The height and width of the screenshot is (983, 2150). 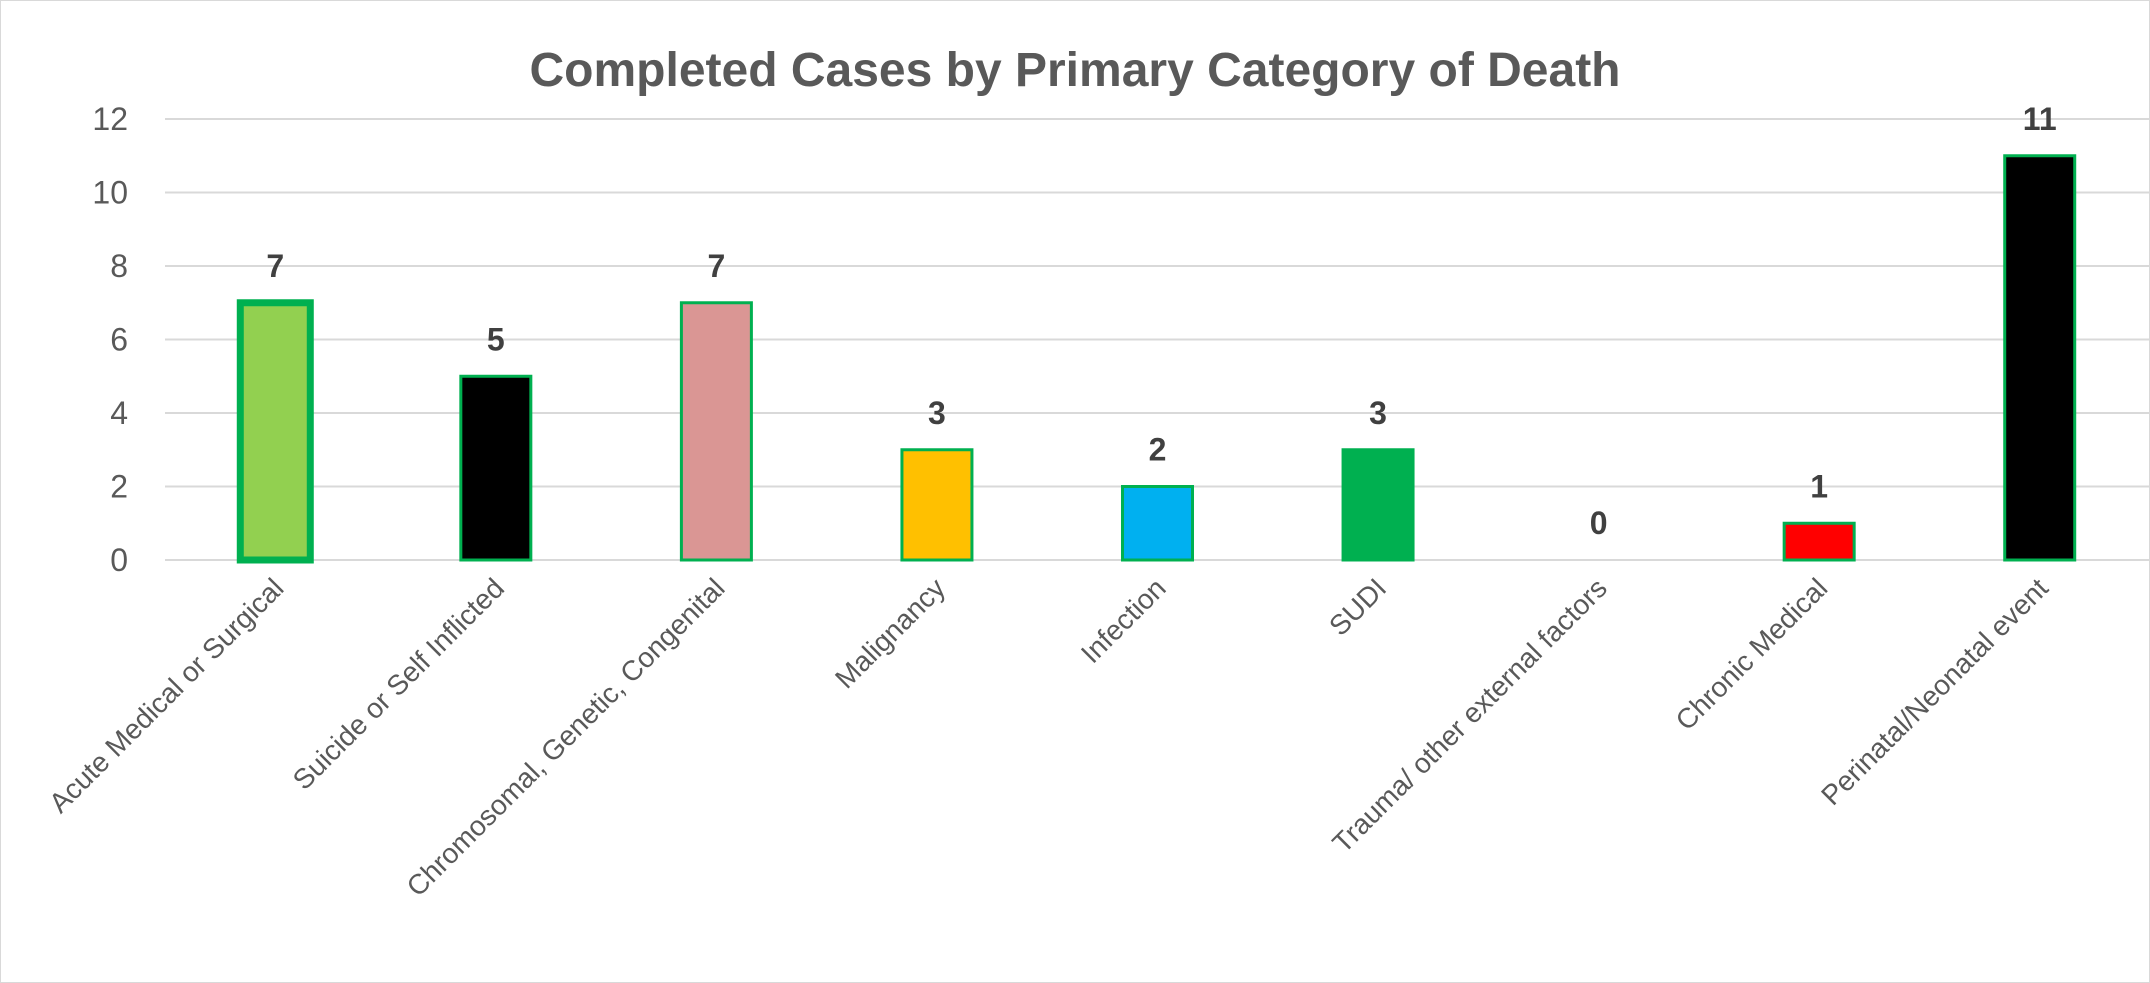 What do you see at coordinates (2040, 119) in the screenshot?
I see `data-label: 11` at bounding box center [2040, 119].